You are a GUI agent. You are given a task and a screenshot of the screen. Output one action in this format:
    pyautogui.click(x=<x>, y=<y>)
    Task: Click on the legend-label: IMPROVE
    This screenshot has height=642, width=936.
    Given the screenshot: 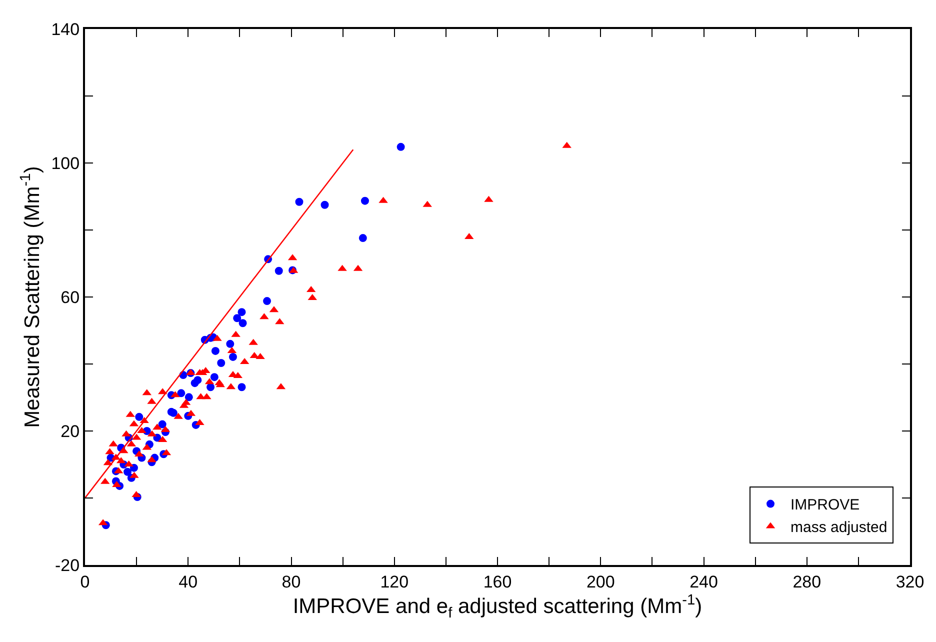 What is the action you would take?
    pyautogui.click(x=825, y=505)
    